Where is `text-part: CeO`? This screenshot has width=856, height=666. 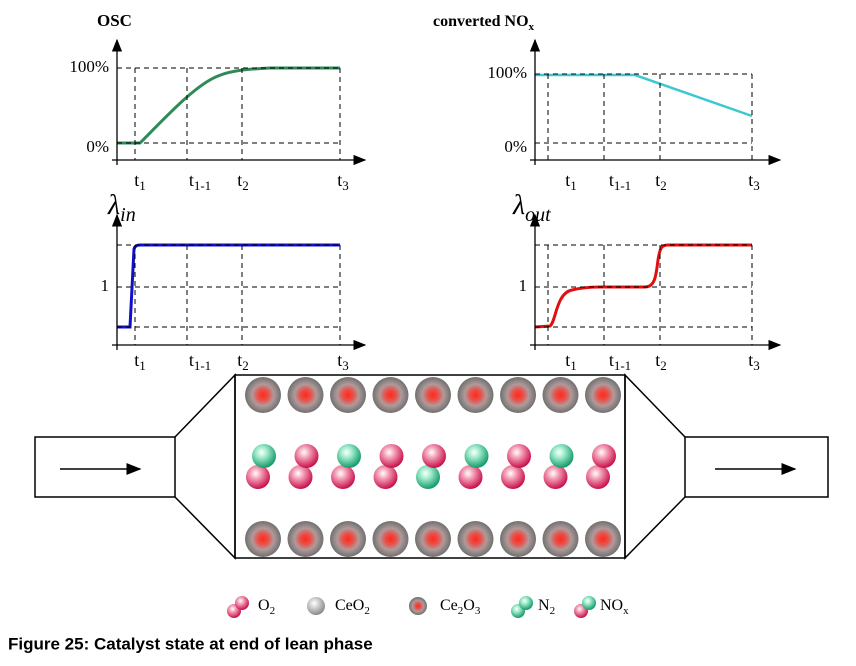
text-part: CeO is located at coordinates (349, 605).